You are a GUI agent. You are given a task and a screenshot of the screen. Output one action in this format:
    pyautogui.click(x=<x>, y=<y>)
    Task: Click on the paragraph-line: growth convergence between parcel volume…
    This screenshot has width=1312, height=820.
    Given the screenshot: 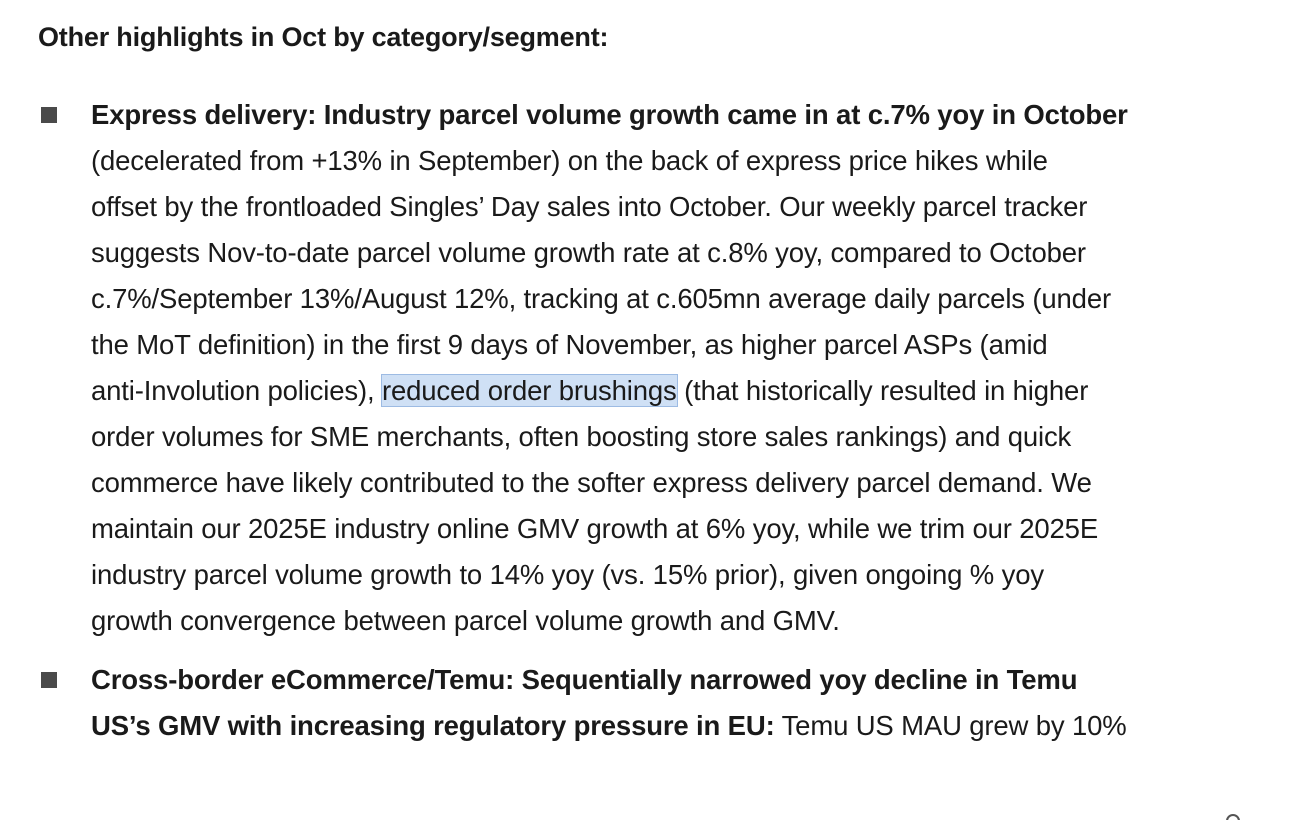 What is the action you would take?
    pyautogui.click(x=465, y=620)
    